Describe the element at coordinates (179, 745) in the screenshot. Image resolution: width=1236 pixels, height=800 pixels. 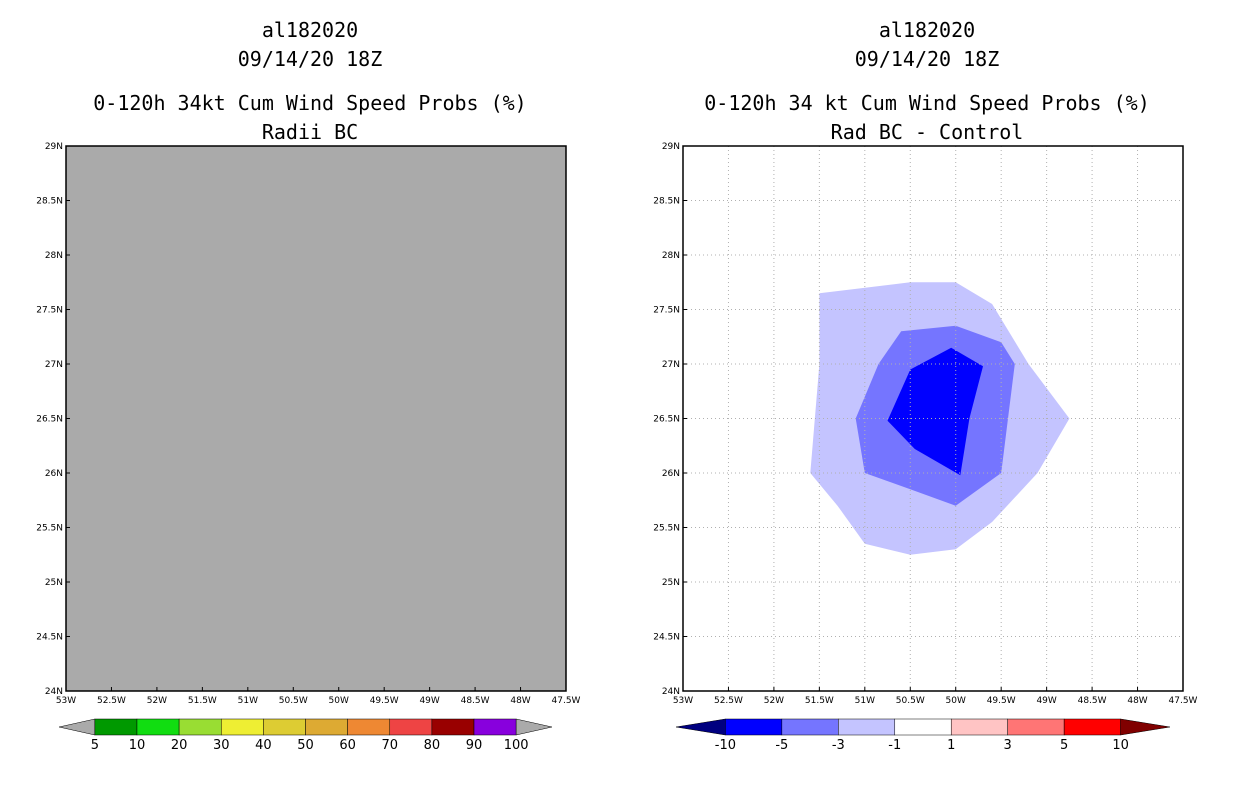
I see `colorbar-label: 20` at that location.